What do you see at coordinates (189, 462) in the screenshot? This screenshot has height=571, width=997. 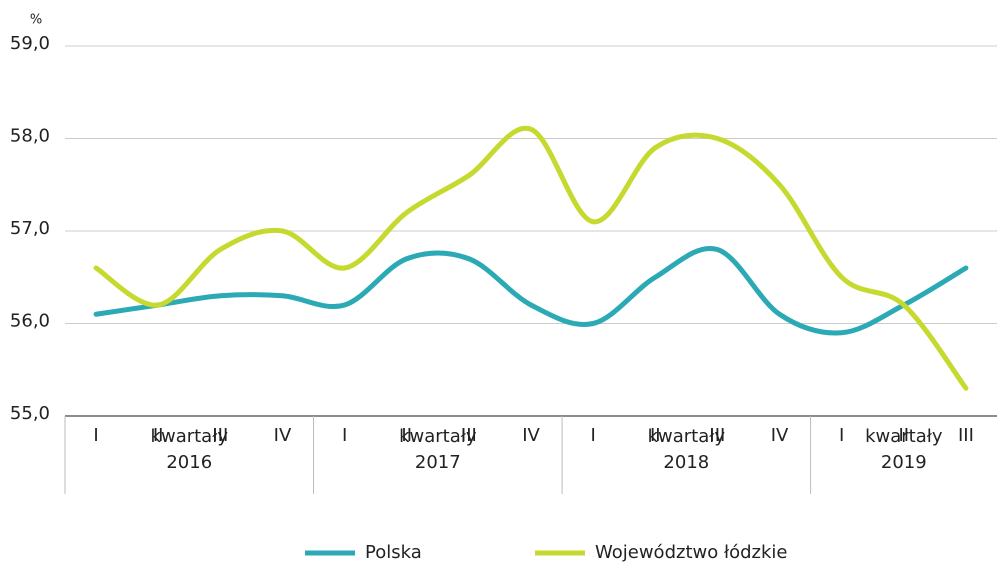 I see `group-year: 2016` at bounding box center [189, 462].